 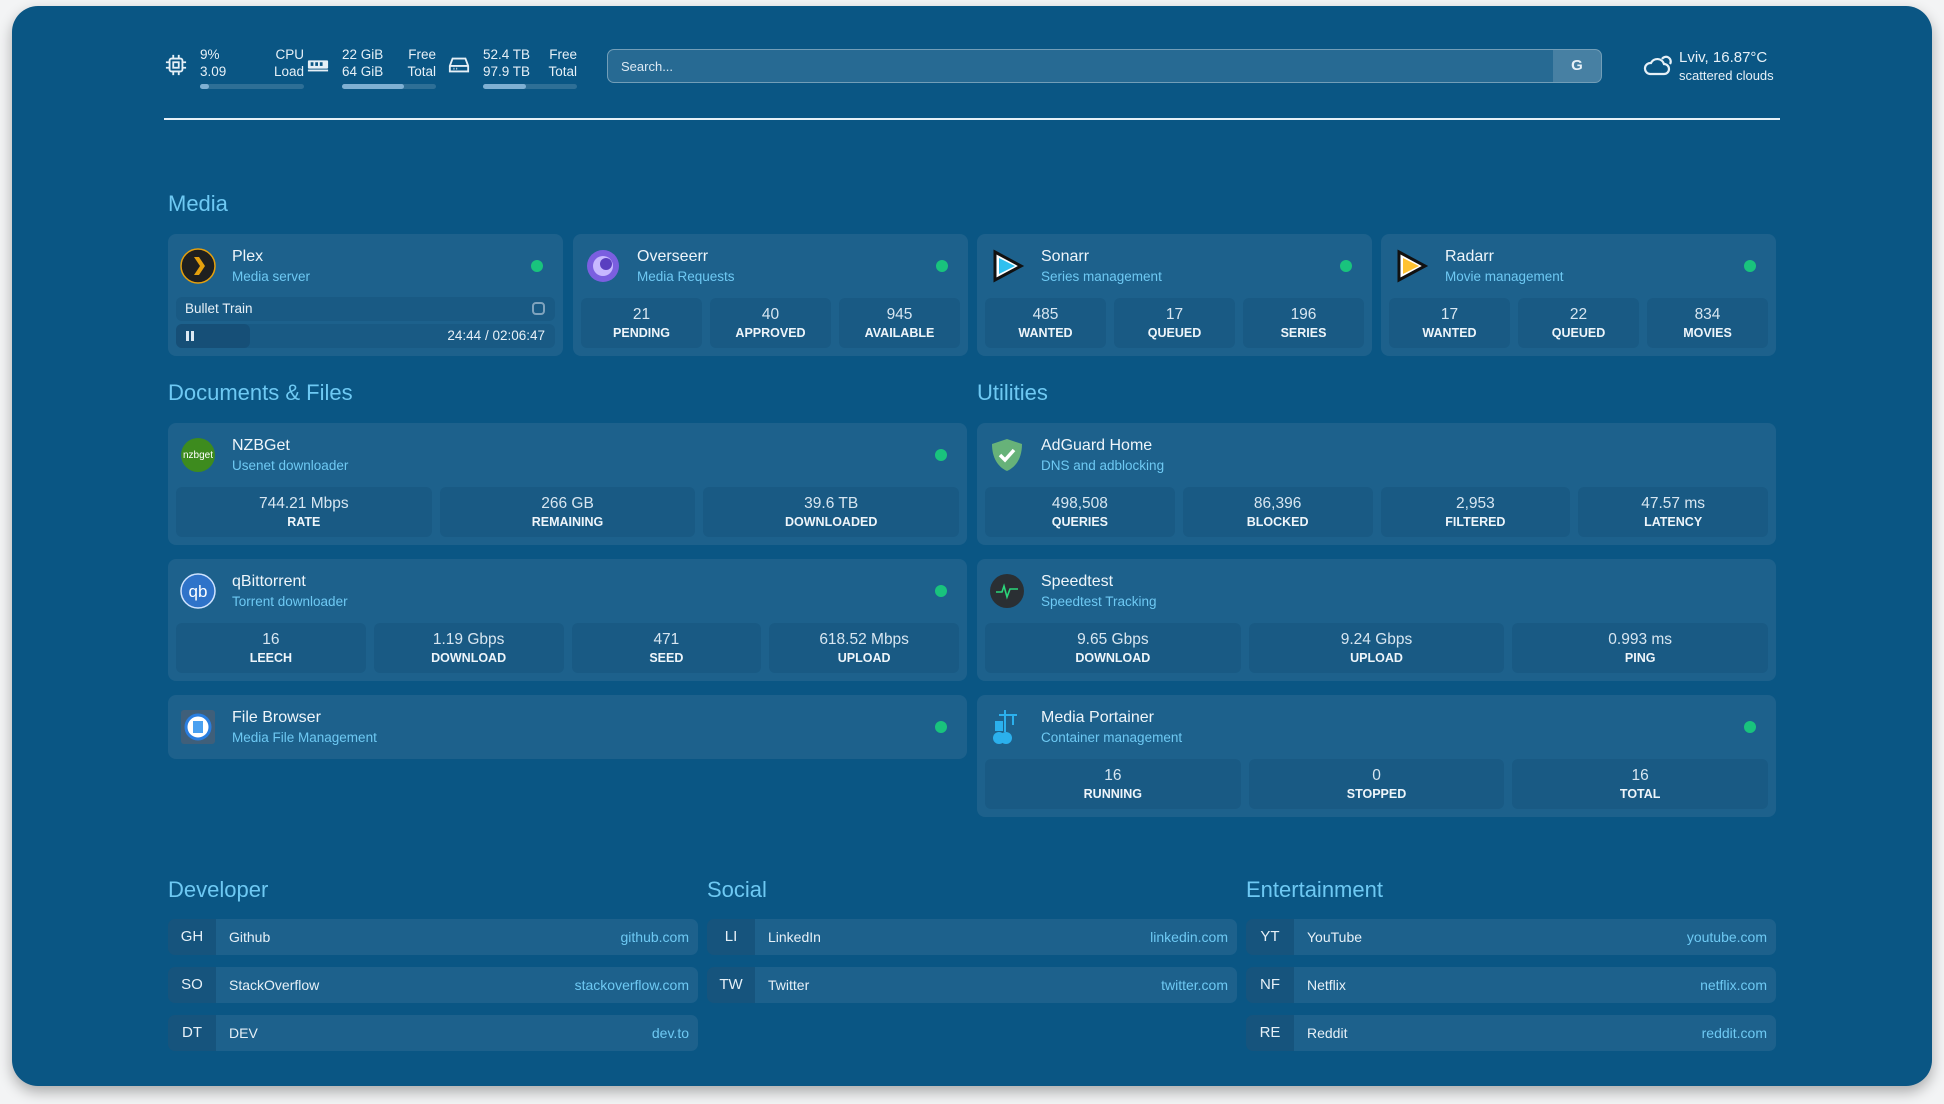 I want to click on search-input, so click(x=1078, y=66).